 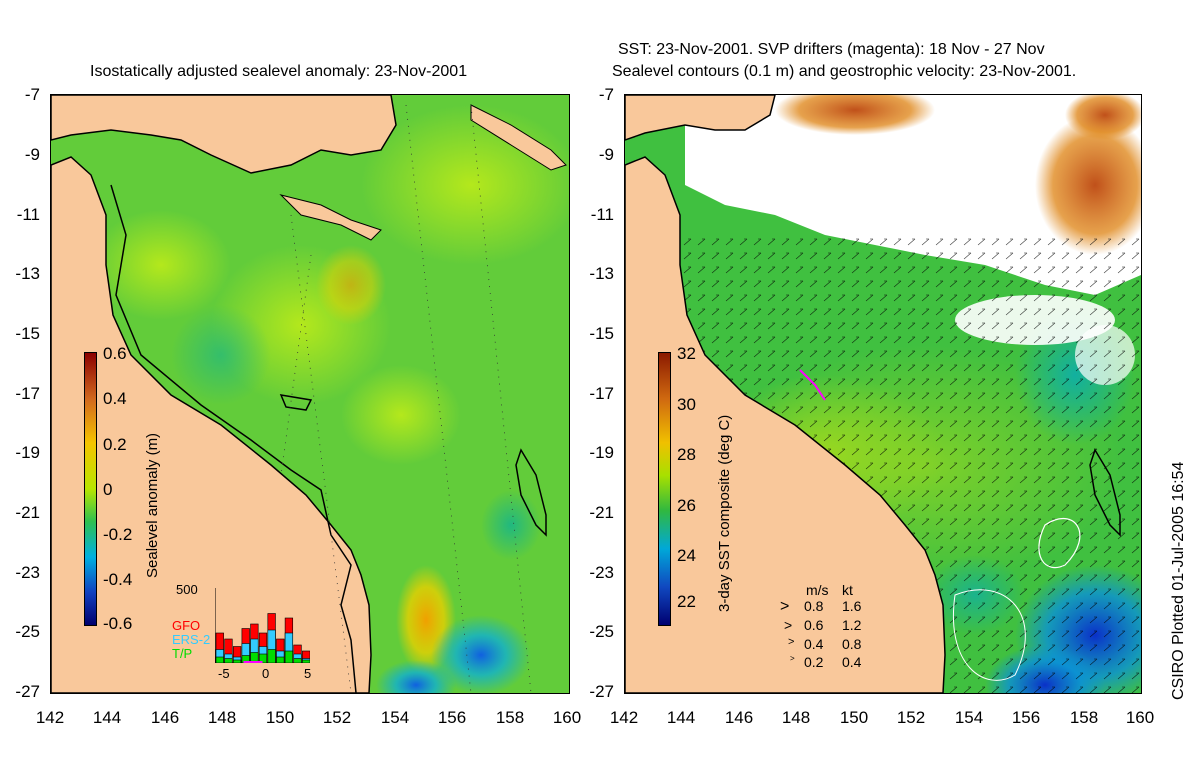 I want to click on right-cbar-tick: 30, so click(x=686, y=404).